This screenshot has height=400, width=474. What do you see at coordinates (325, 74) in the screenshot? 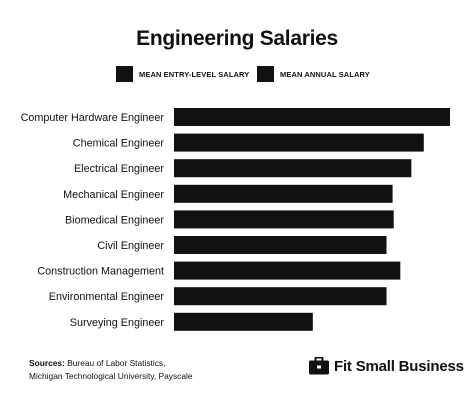
I see `legend-label-annual: MEAN ANNUAL SALARY` at bounding box center [325, 74].